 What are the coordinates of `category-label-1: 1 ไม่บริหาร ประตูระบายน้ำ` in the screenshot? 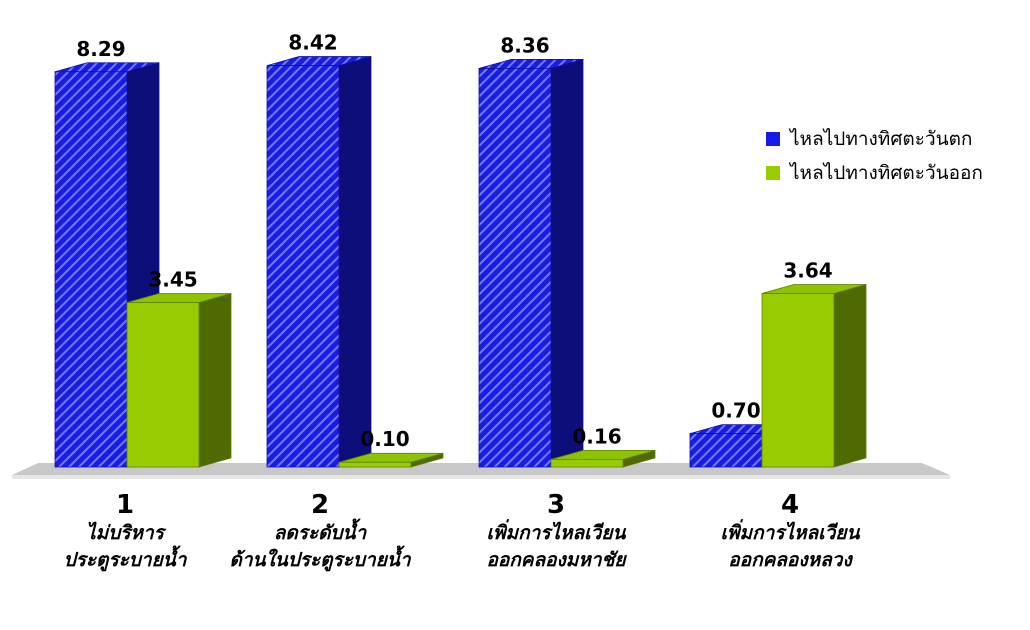 It's located at (125, 532).